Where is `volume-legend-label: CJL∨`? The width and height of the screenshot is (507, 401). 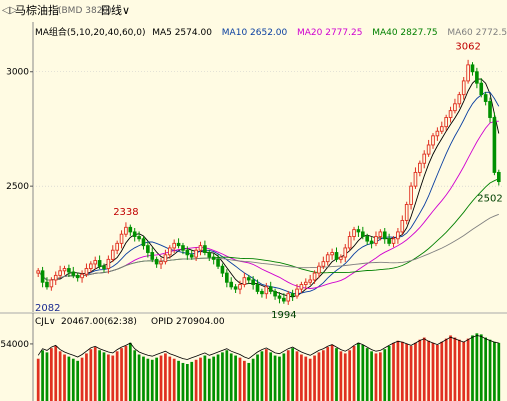 volume-legend-label: CJL∨ is located at coordinates (45, 322).